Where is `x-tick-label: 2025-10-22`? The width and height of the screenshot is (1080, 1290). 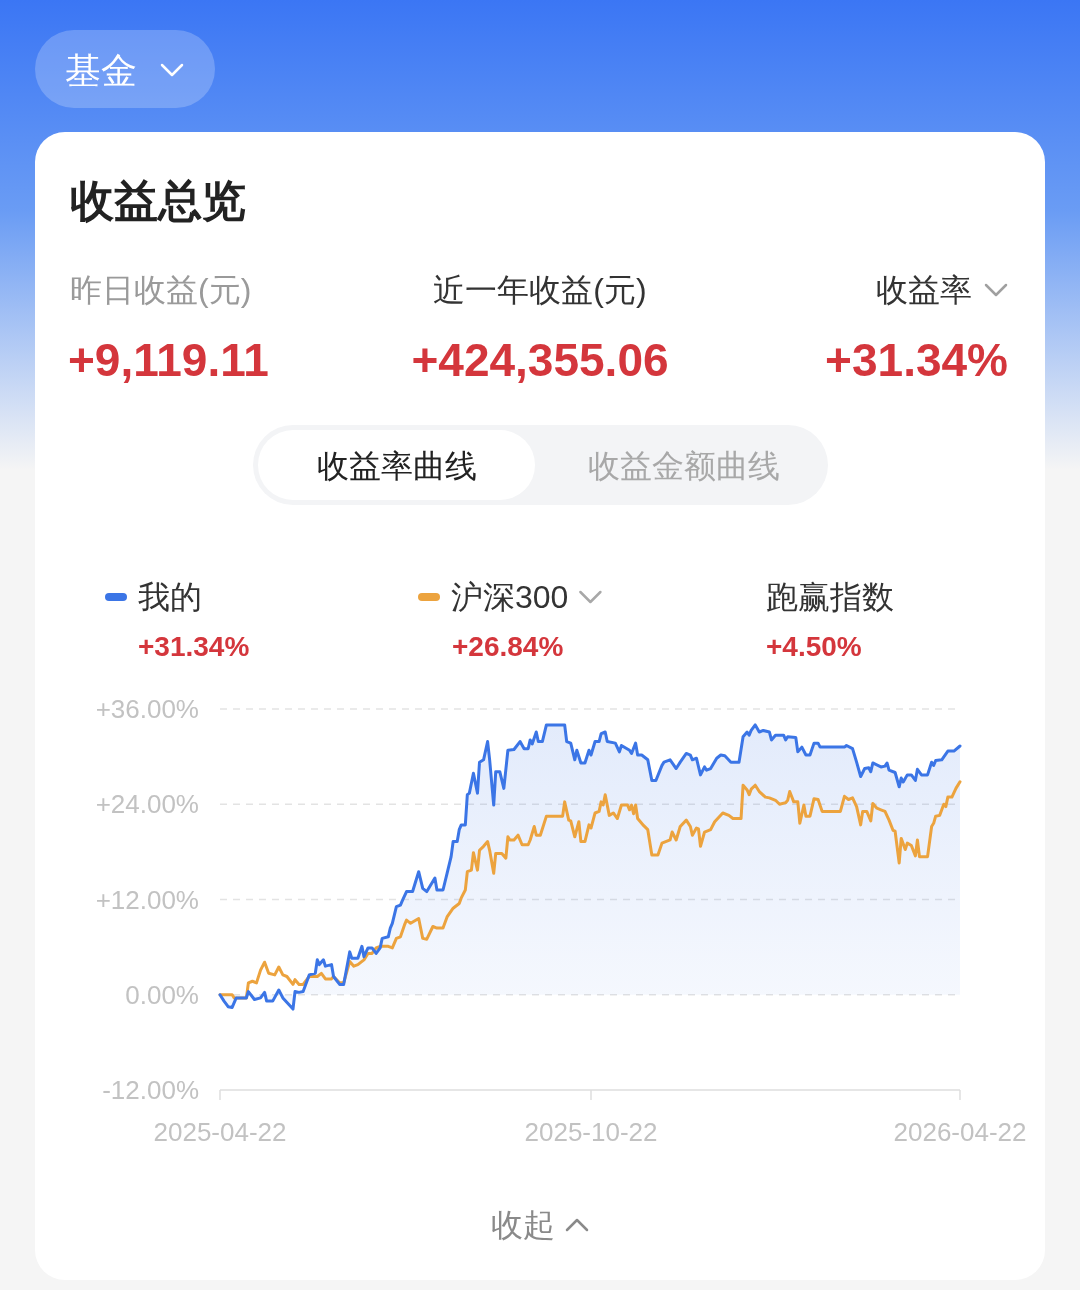
x-tick-label: 2025-10-22 is located at coordinates (591, 1132).